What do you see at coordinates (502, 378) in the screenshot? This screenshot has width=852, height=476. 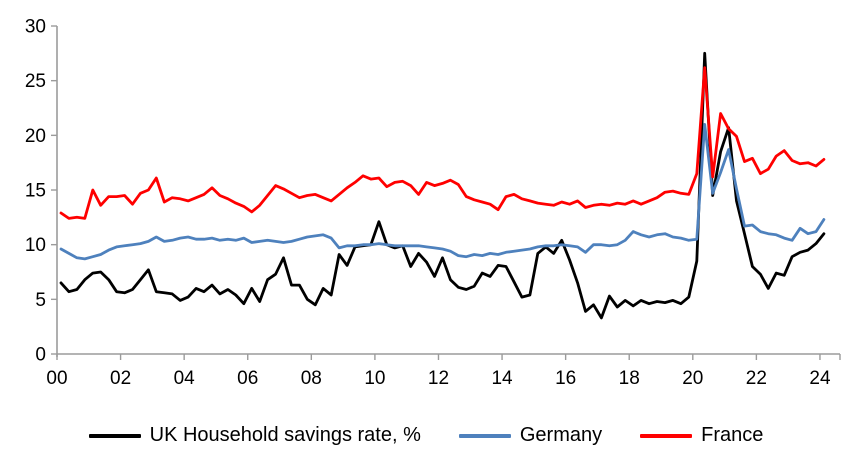 I see `x-tick-label: 14` at bounding box center [502, 378].